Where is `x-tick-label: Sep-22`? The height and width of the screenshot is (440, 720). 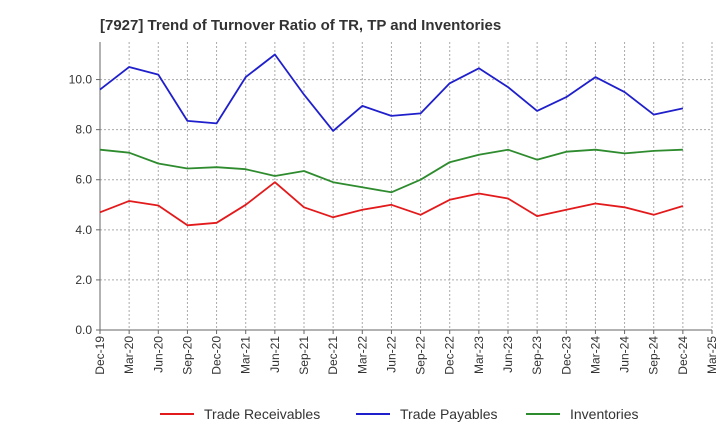
x-tick-label: Sep-22 is located at coordinates (421, 355).